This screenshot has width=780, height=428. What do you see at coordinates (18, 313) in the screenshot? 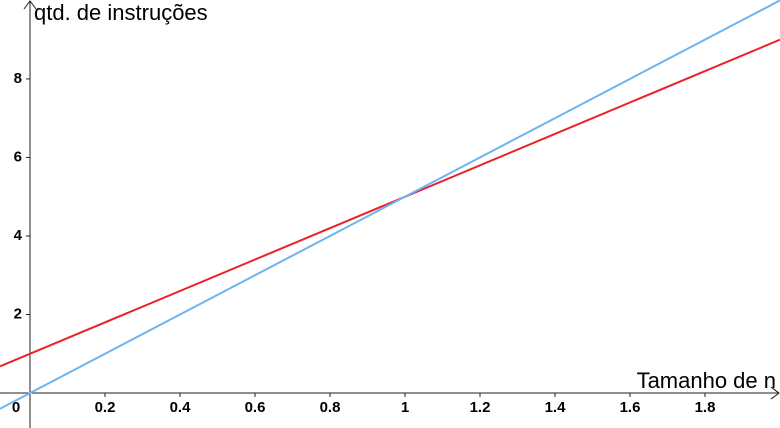
I see `y-tick-label: 2` at bounding box center [18, 313].